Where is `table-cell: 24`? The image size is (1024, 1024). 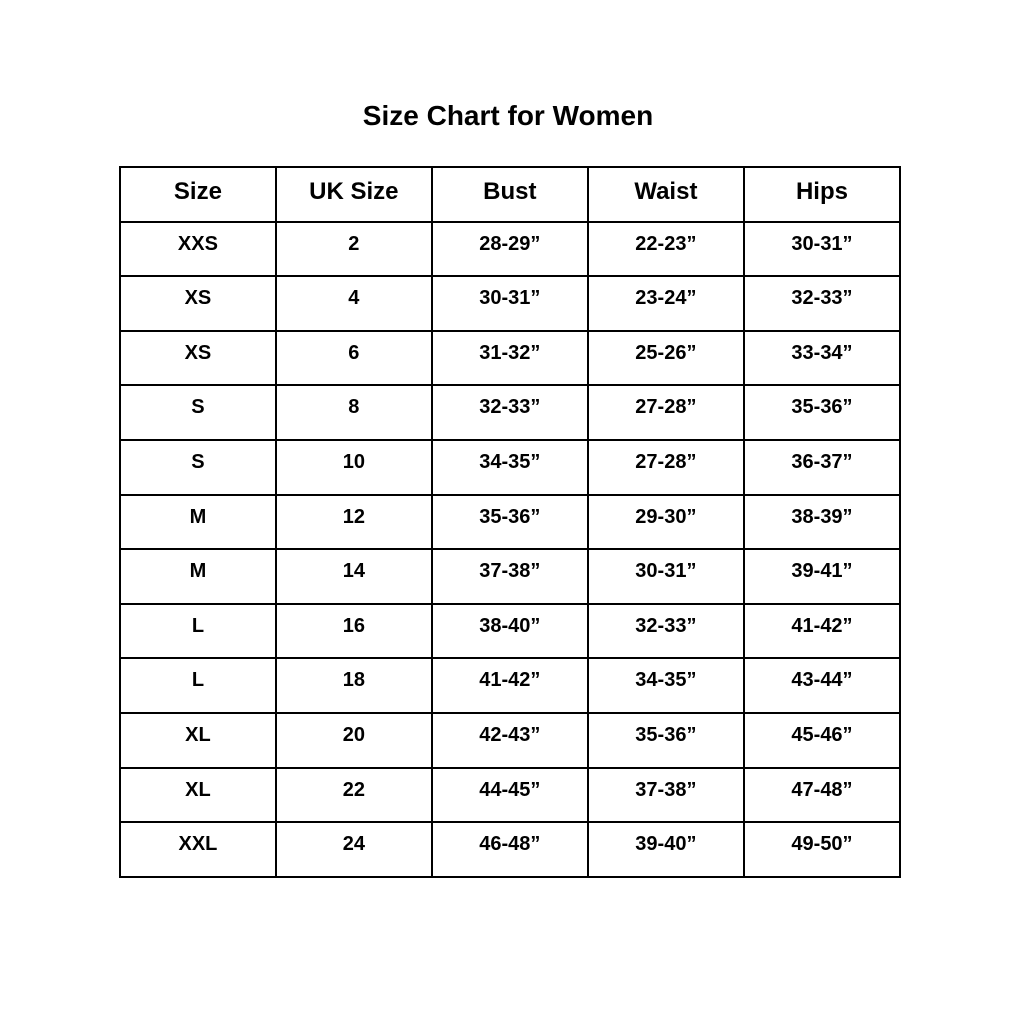
table-cell: 24 is located at coordinates (353, 849).